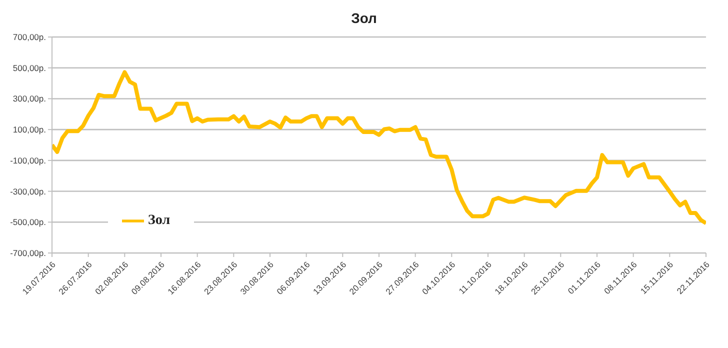 This screenshot has width=728, height=348. Describe the element at coordinates (159, 220) in the screenshot. I see `legend-label: Зол` at that location.